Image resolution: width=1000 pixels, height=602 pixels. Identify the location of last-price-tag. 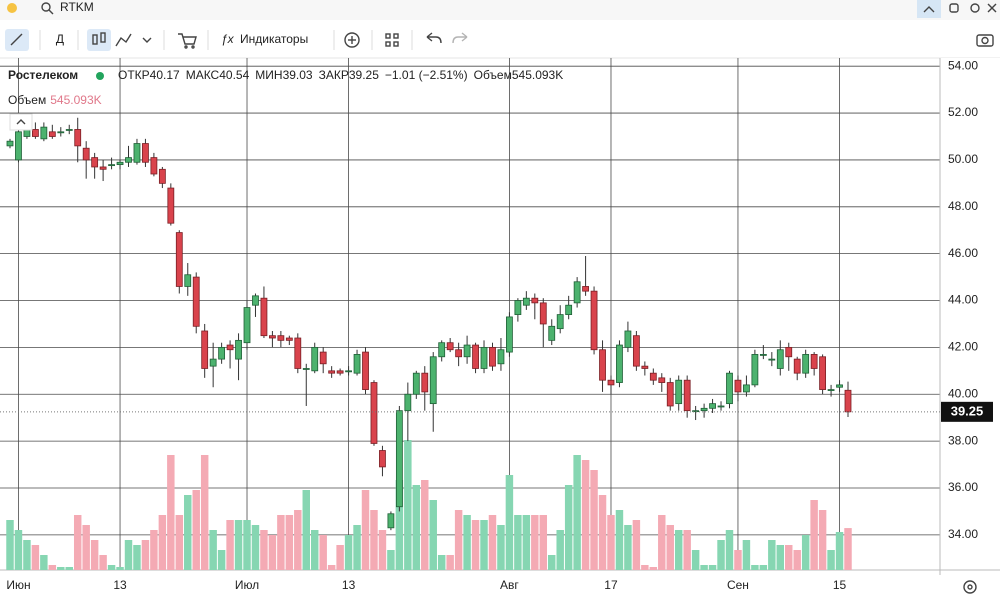
(967, 411).